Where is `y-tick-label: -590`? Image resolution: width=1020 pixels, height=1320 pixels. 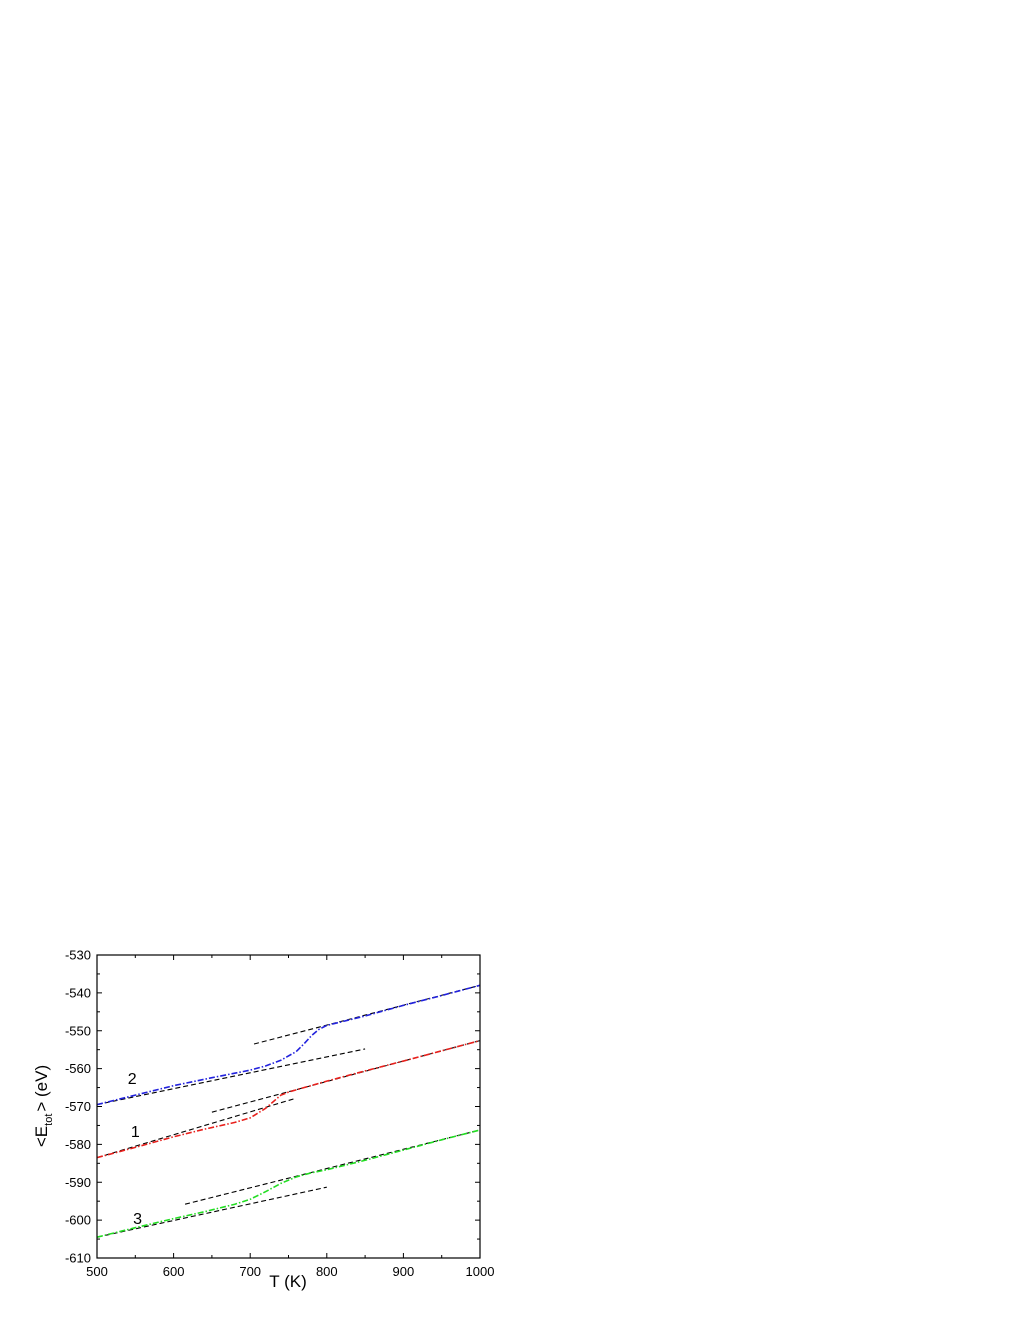
y-tick-label: -590 is located at coordinates (78, 1182).